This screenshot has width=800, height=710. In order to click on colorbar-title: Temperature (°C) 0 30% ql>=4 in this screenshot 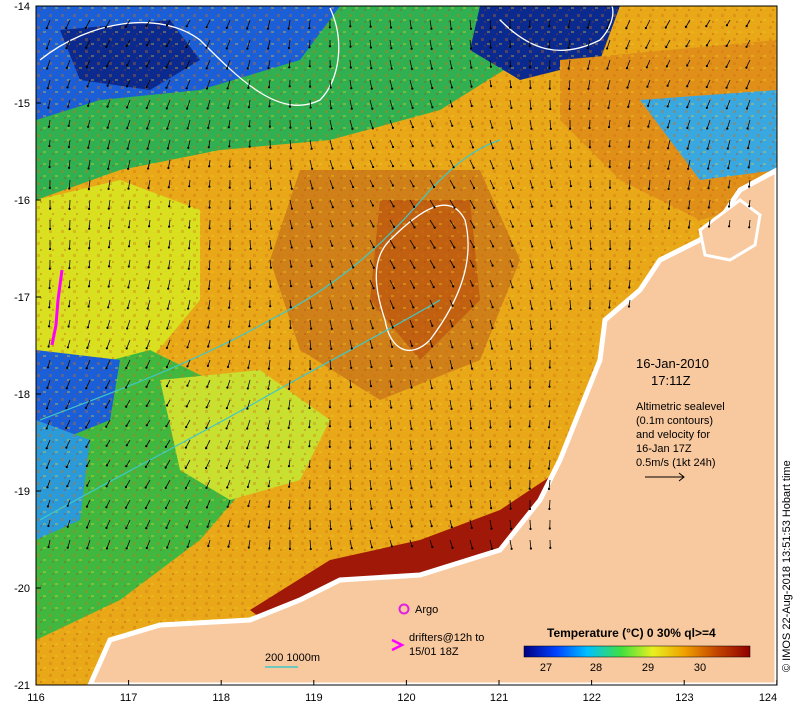, I will do `click(631, 633)`.